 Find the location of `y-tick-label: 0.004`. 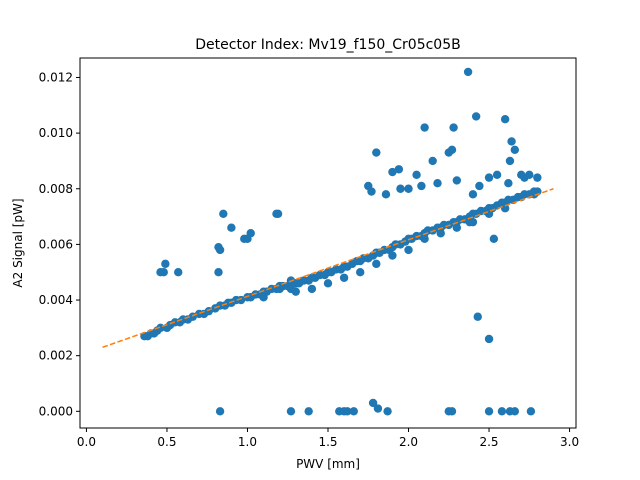

y-tick-label: 0.004 is located at coordinates (56, 300).